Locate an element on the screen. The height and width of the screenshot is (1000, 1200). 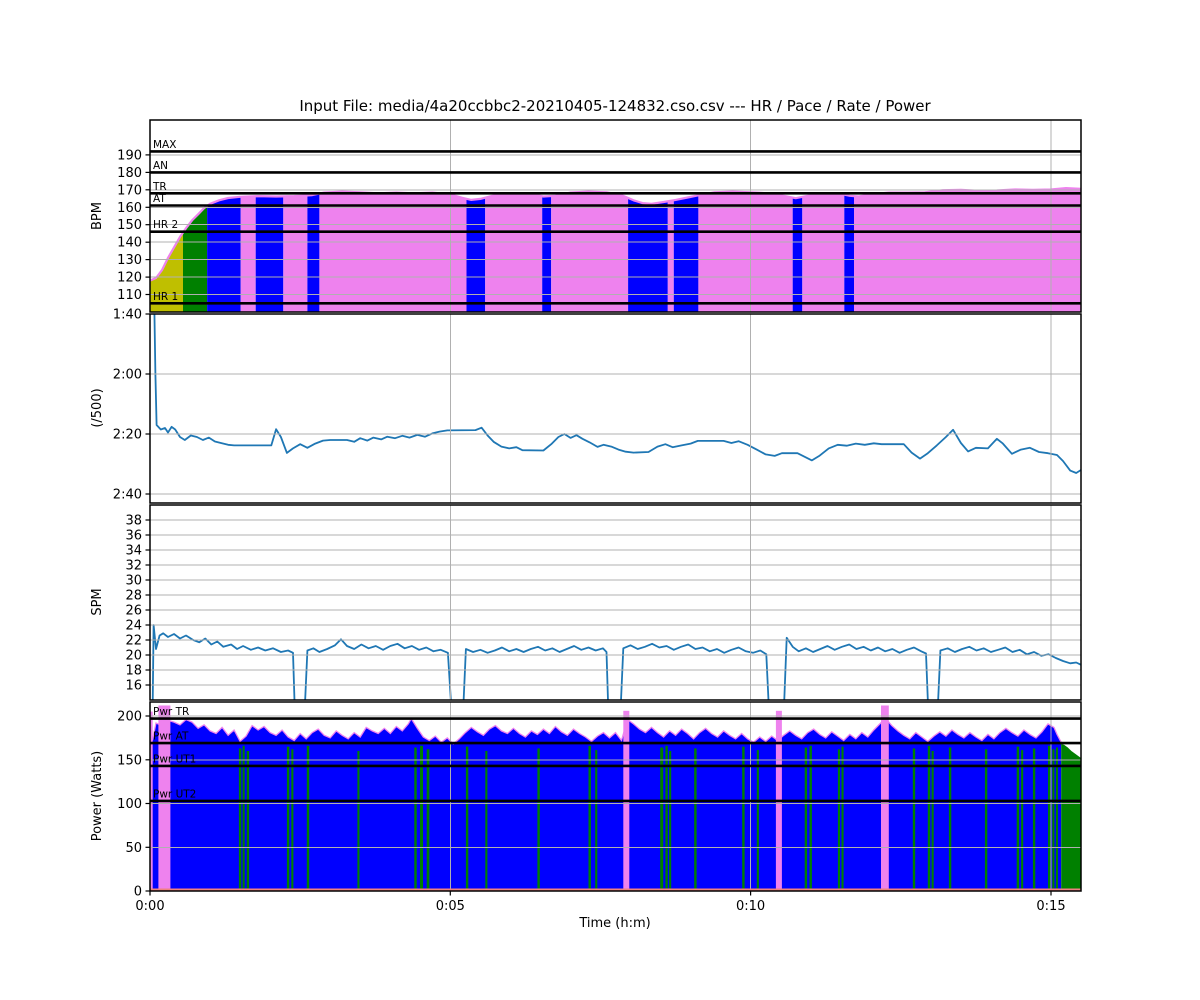
power-pink-stripe is located at coordinates (164, 798).